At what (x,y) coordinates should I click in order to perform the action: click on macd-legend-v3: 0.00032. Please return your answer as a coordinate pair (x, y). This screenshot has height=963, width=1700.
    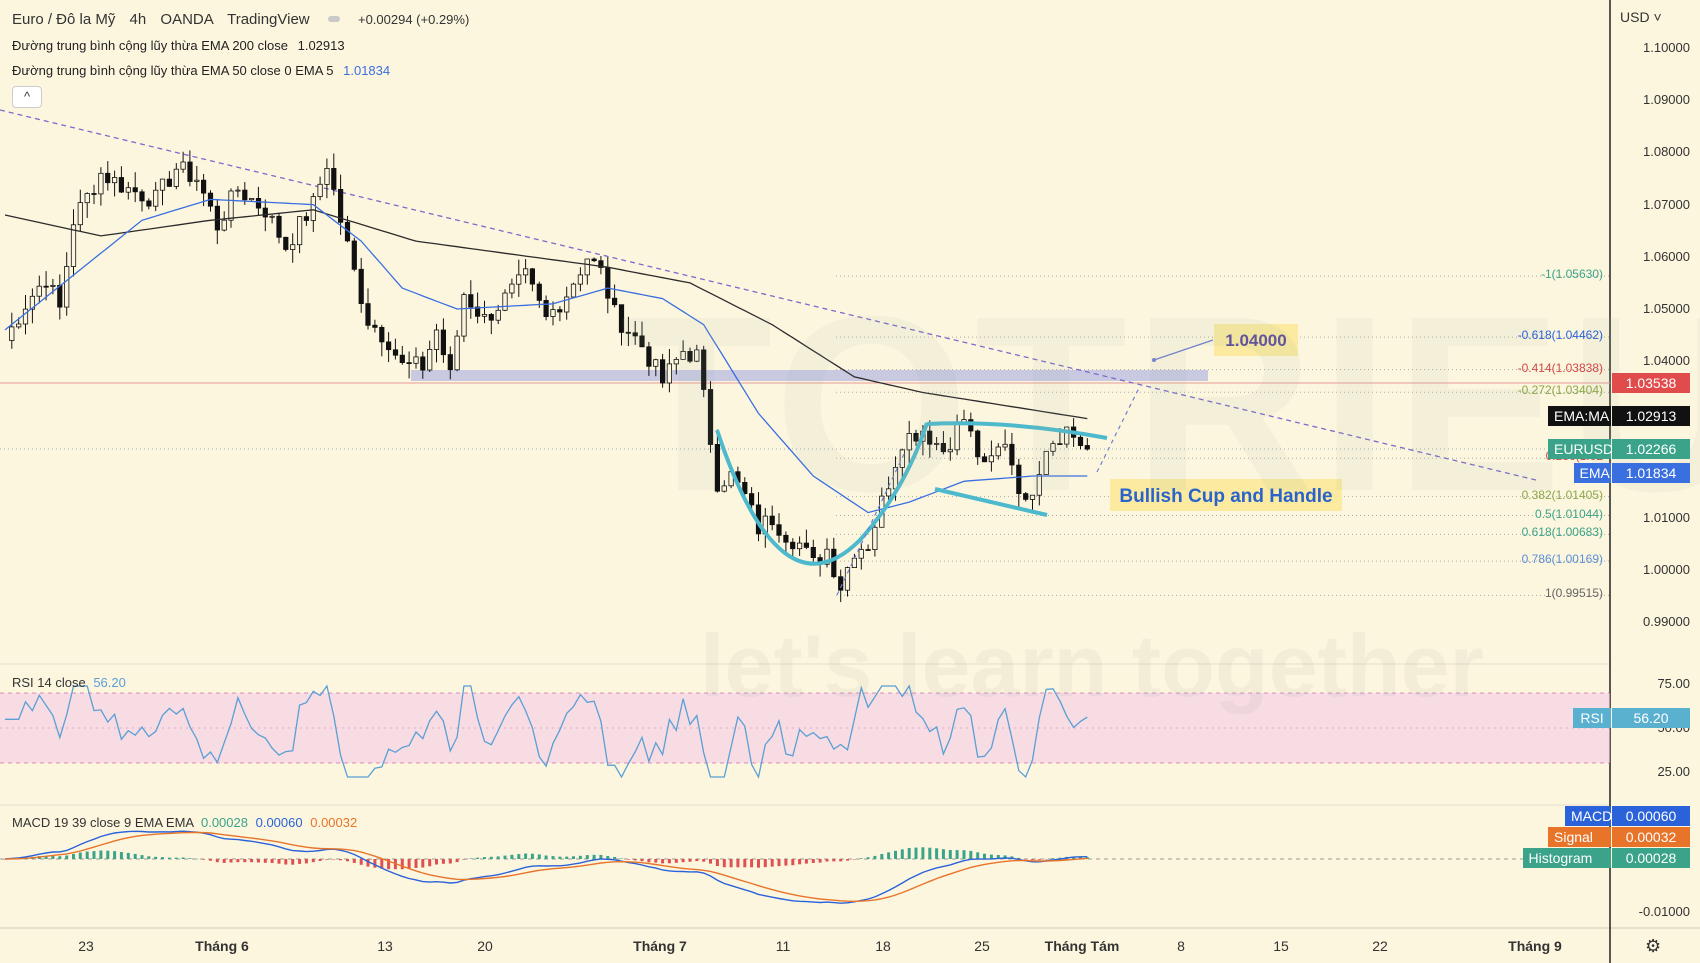
    Looking at the image, I should click on (334, 822).